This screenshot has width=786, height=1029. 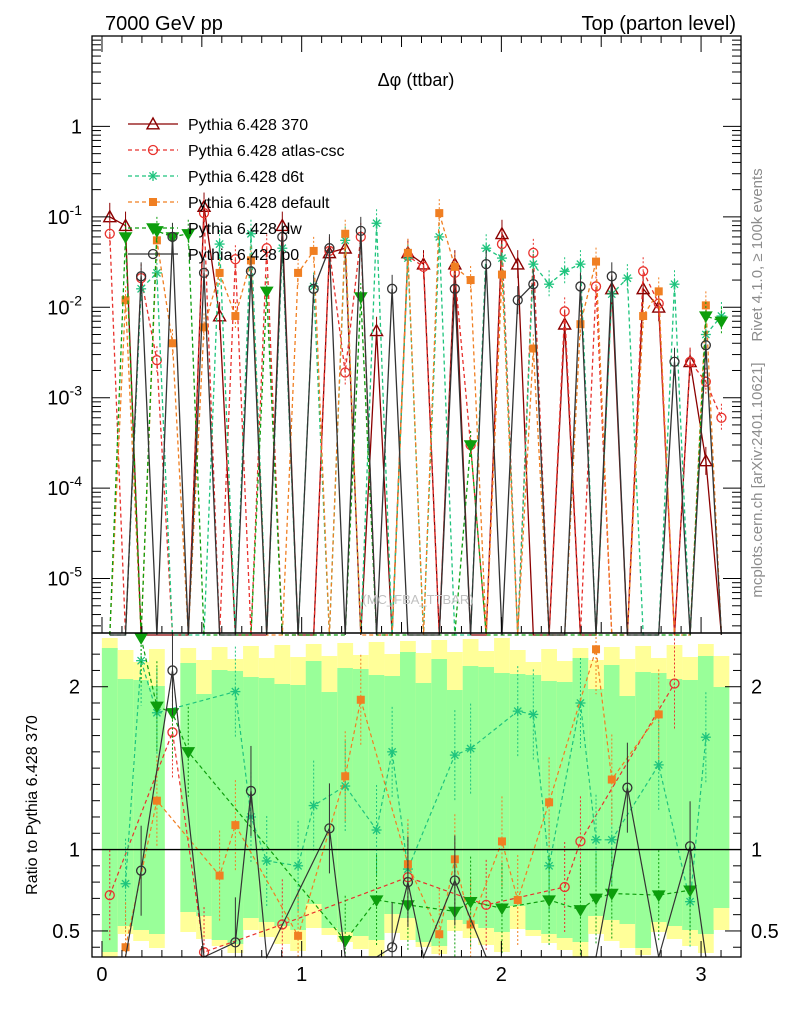 I want to click on ratio-y-tick-label-right: 1, so click(x=756, y=851).